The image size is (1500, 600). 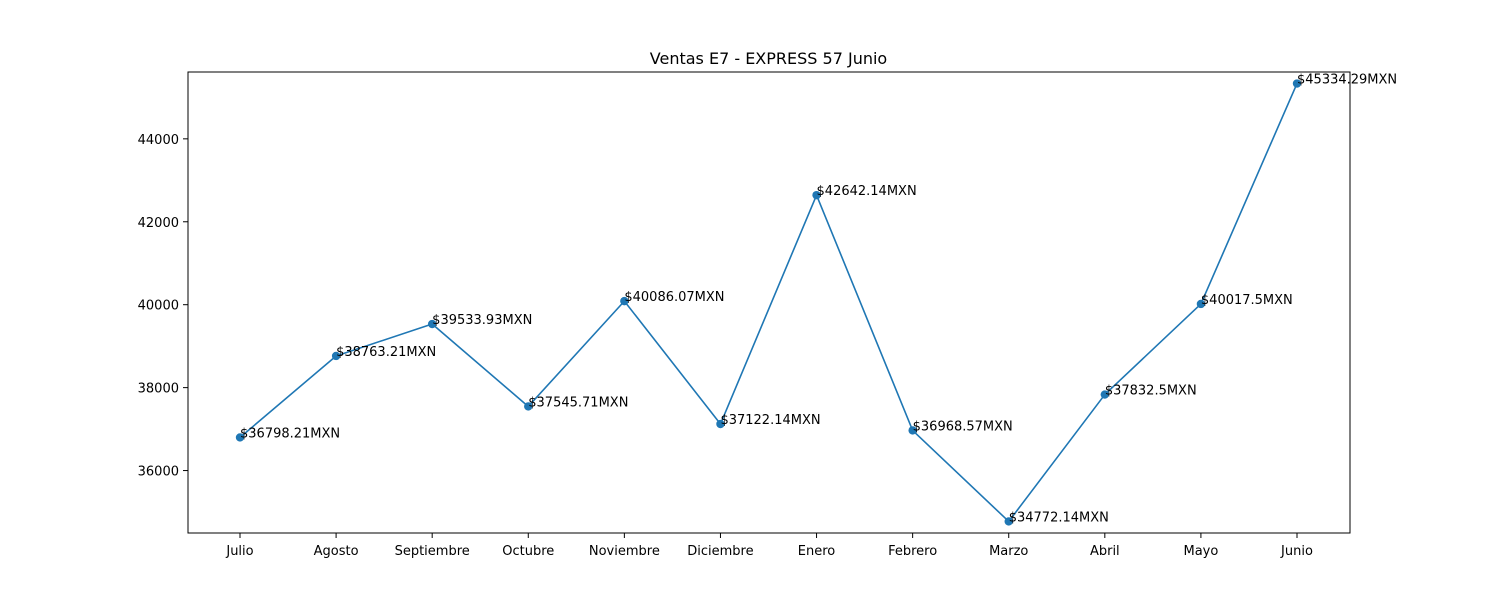 What do you see at coordinates (578, 402) in the screenshot?
I see `data-label: $37545.71MXN` at bounding box center [578, 402].